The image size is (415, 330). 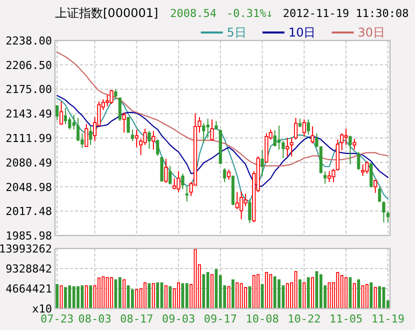 I want to click on y-tick-label: 2048.98, so click(x=29, y=187).